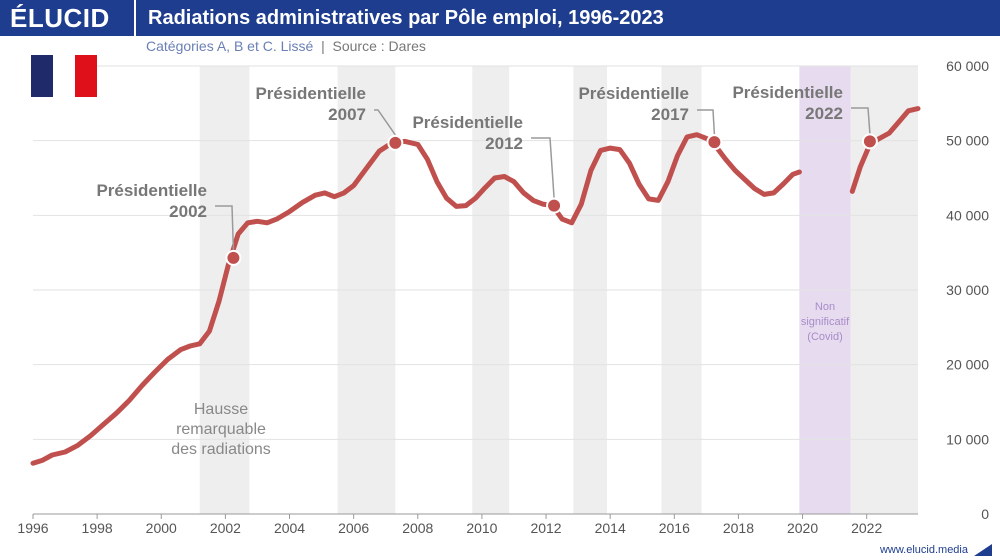 This screenshot has width=1000, height=560. What do you see at coordinates (221, 409) in the screenshot?
I see `annotation-line: Hausse` at bounding box center [221, 409].